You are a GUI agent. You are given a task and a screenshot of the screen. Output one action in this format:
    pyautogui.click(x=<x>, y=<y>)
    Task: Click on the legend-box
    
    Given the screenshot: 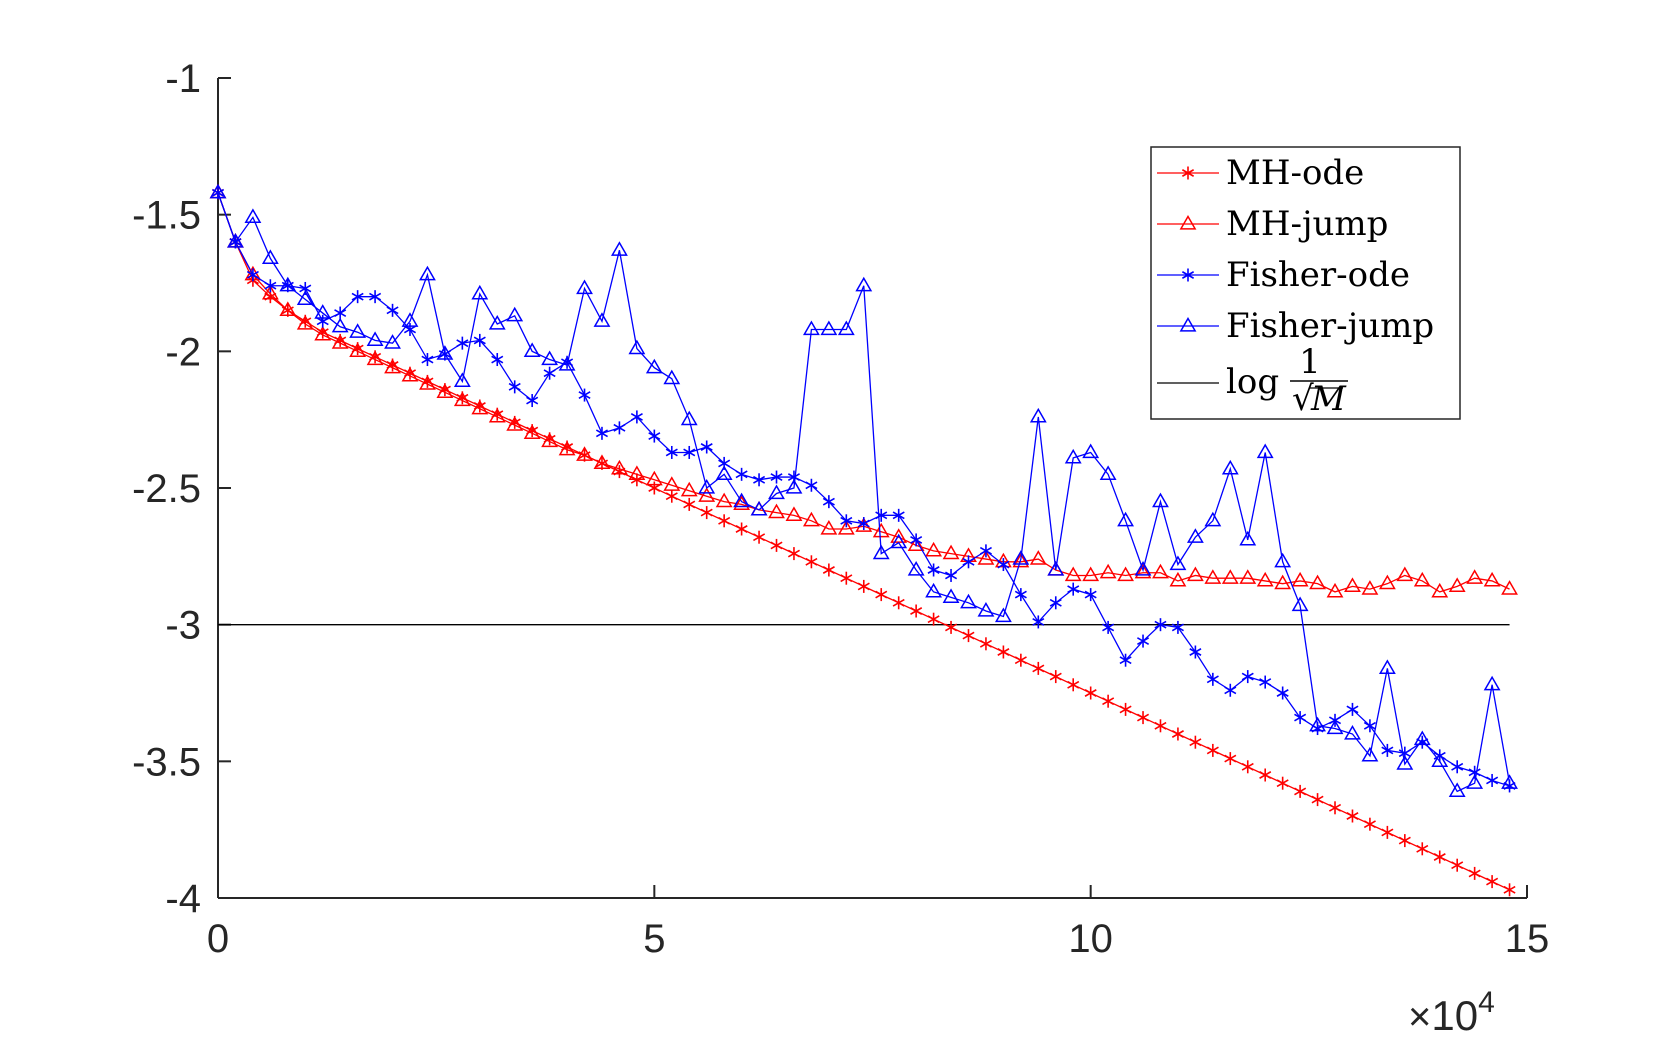 What is the action you would take?
    pyautogui.click(x=1305, y=283)
    